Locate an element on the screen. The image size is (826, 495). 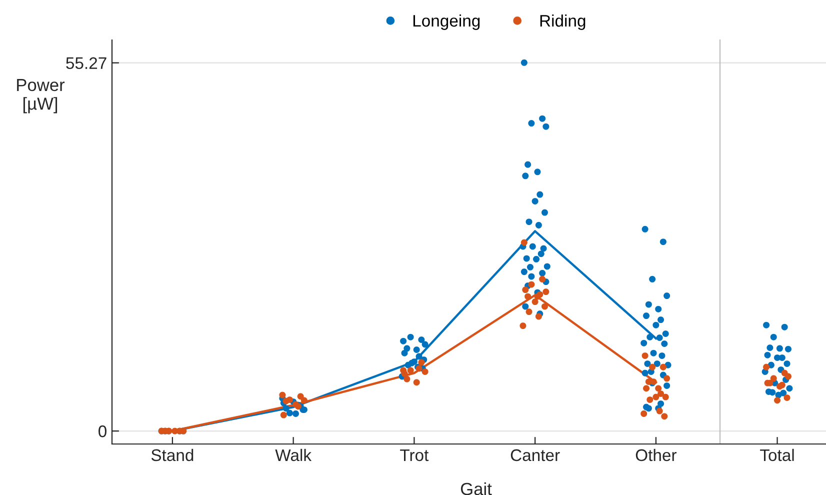
y-tick-label: 55.27 is located at coordinates (86, 63).